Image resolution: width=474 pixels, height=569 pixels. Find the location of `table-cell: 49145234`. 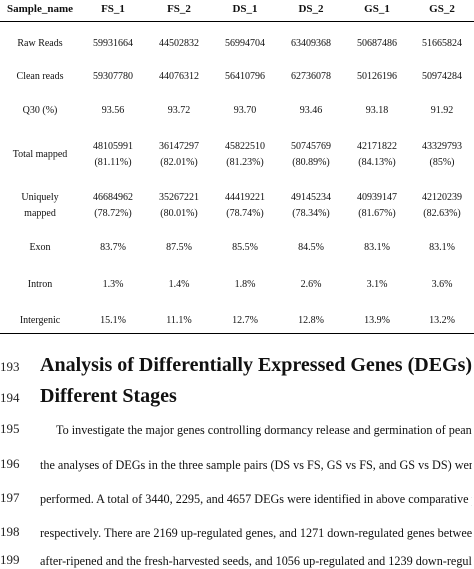

table-cell: 49145234 is located at coordinates (311, 197).